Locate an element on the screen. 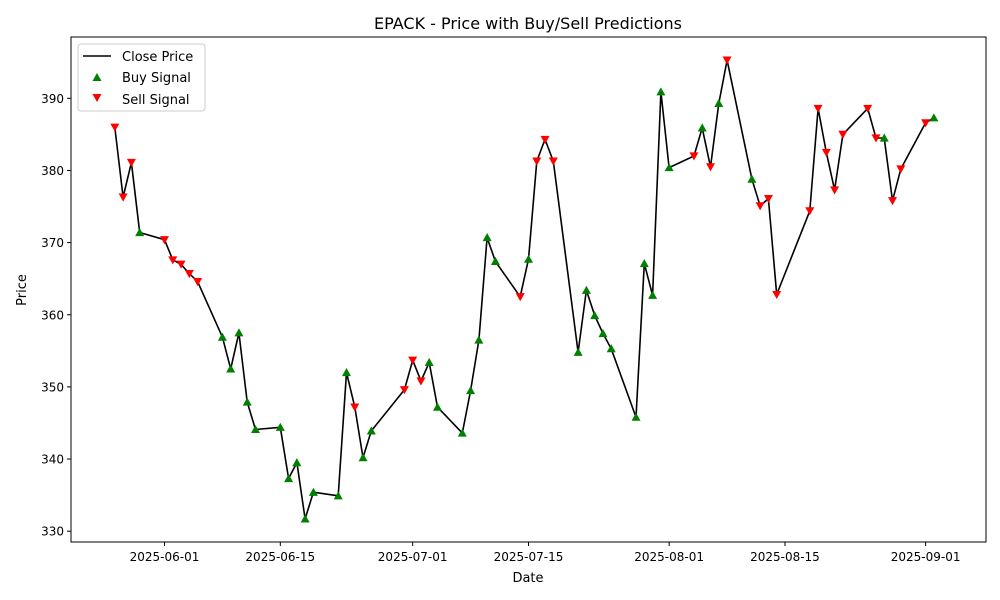  y-tick-label: 380 is located at coordinates (52, 171).